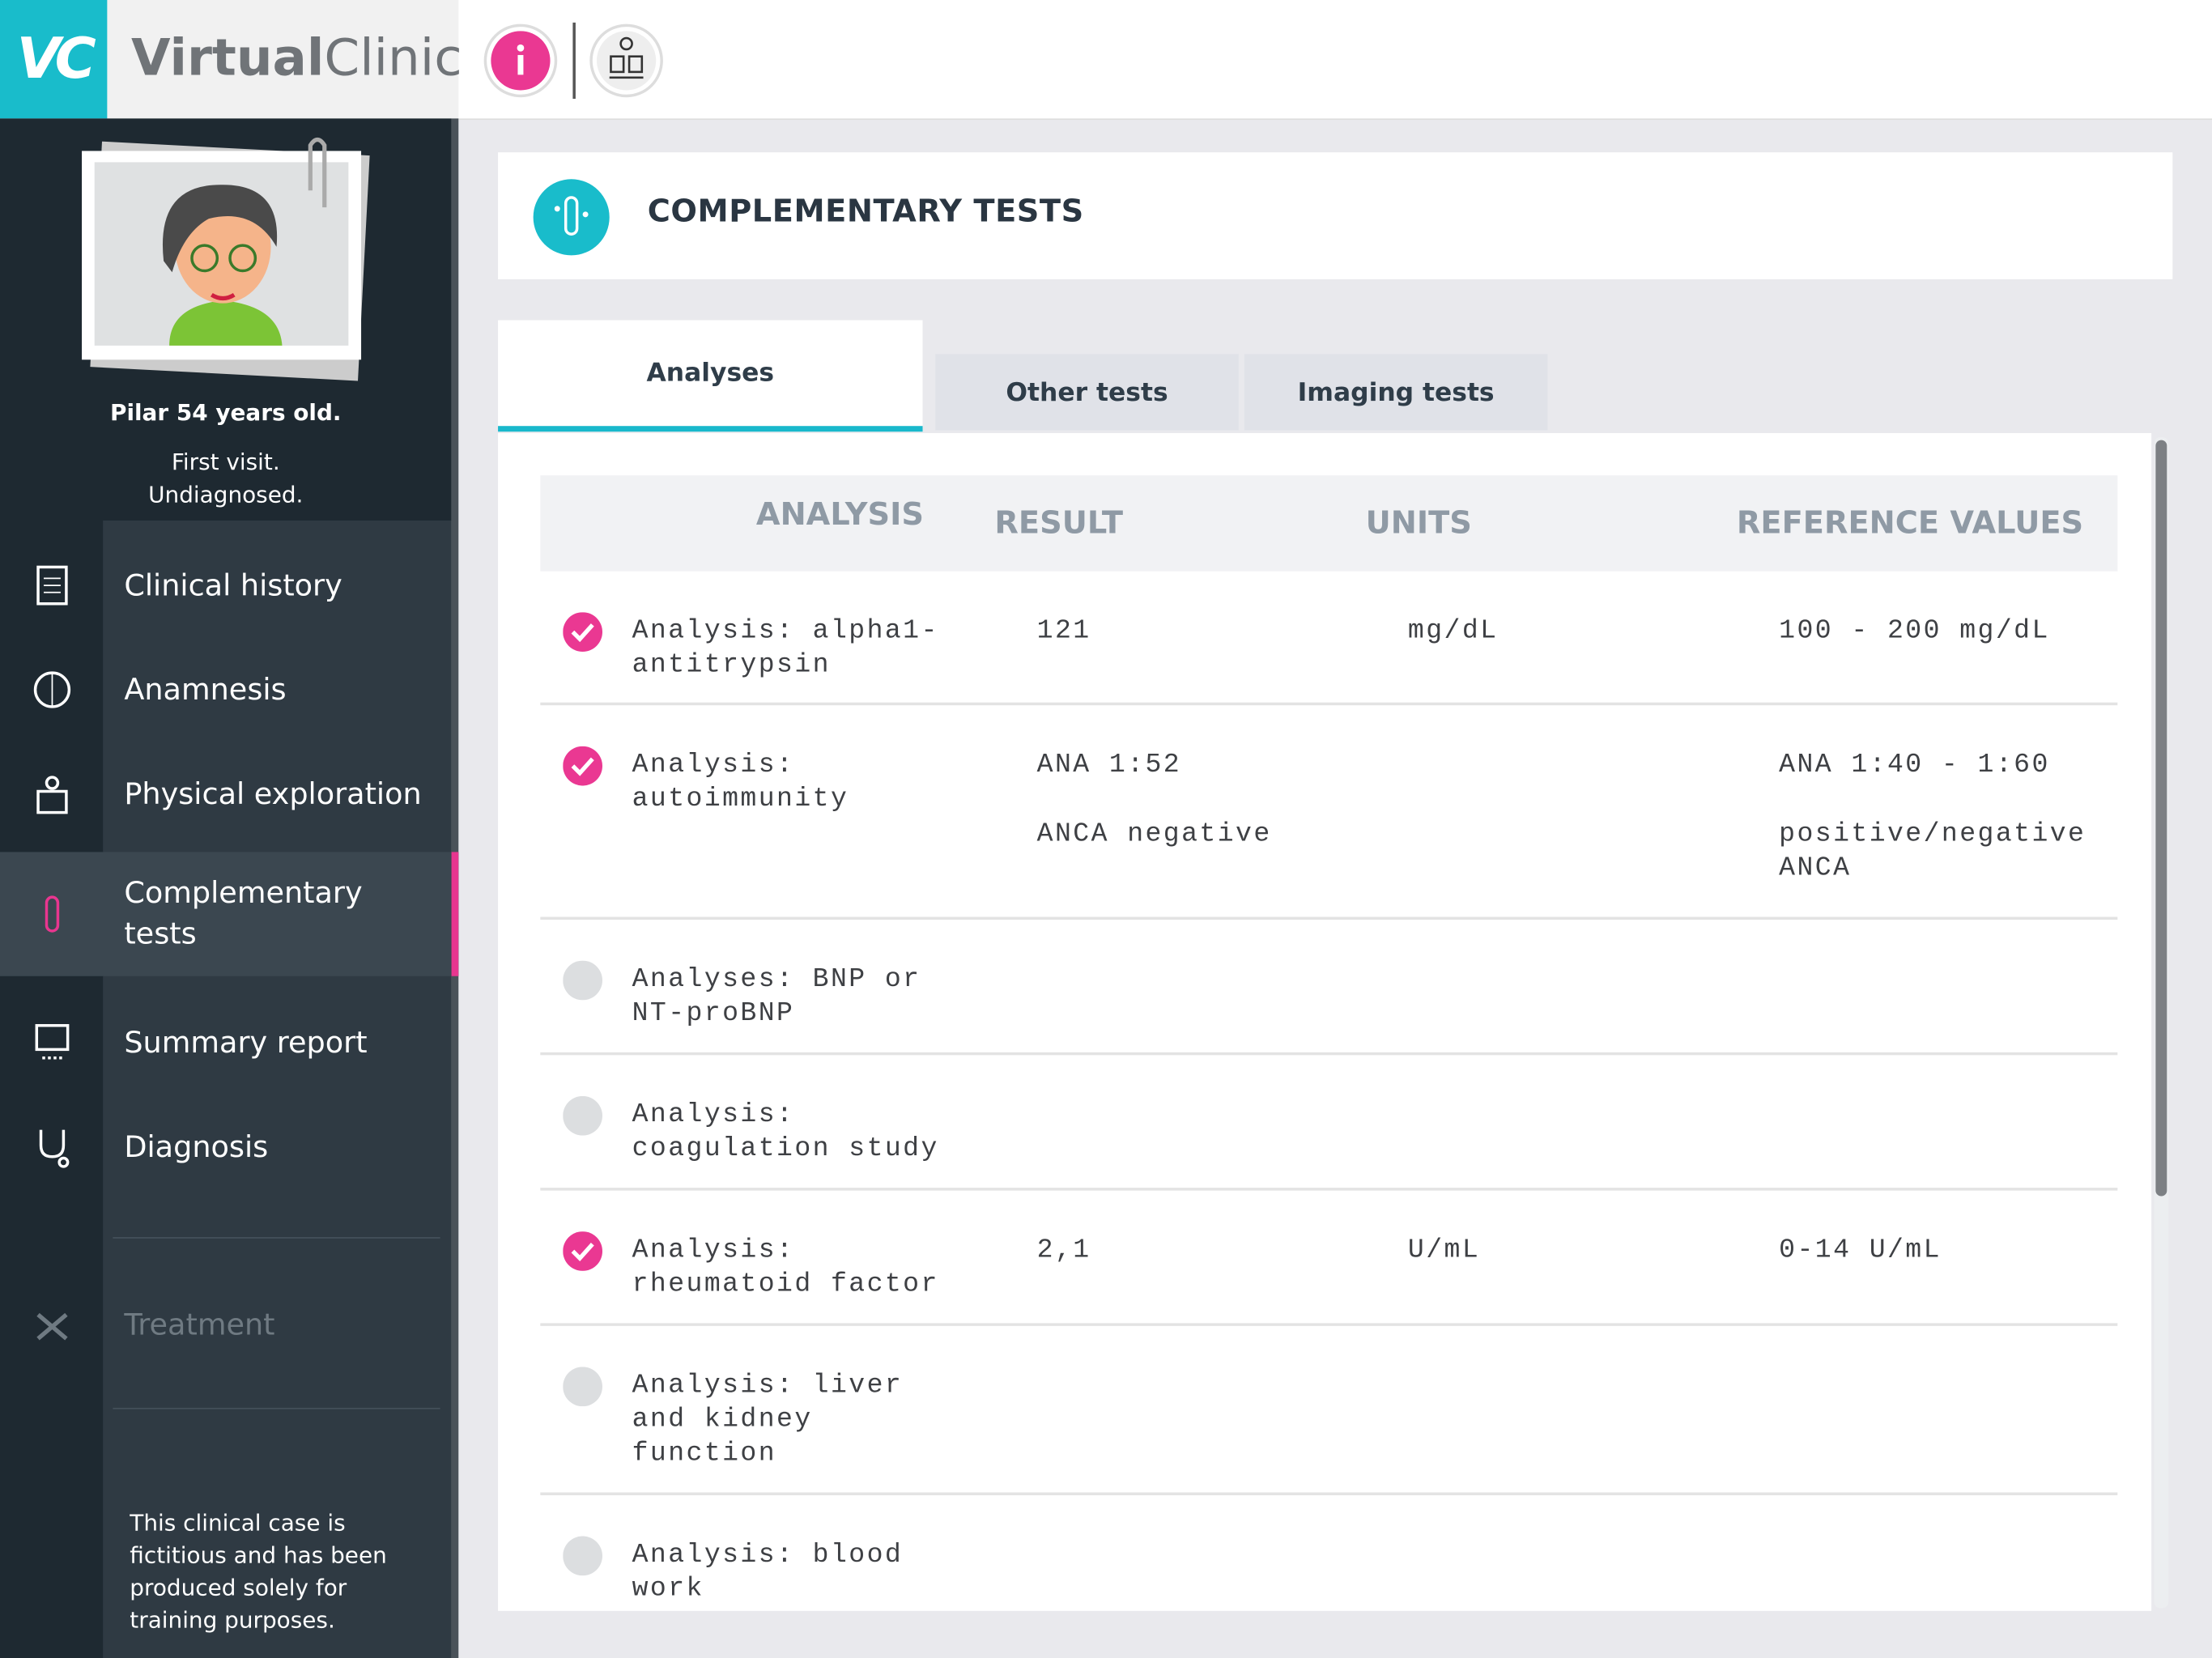 The height and width of the screenshot is (1658, 2212). Describe the element at coordinates (1933, 850) in the screenshot. I see `reference: positive/negative ANCA` at that location.